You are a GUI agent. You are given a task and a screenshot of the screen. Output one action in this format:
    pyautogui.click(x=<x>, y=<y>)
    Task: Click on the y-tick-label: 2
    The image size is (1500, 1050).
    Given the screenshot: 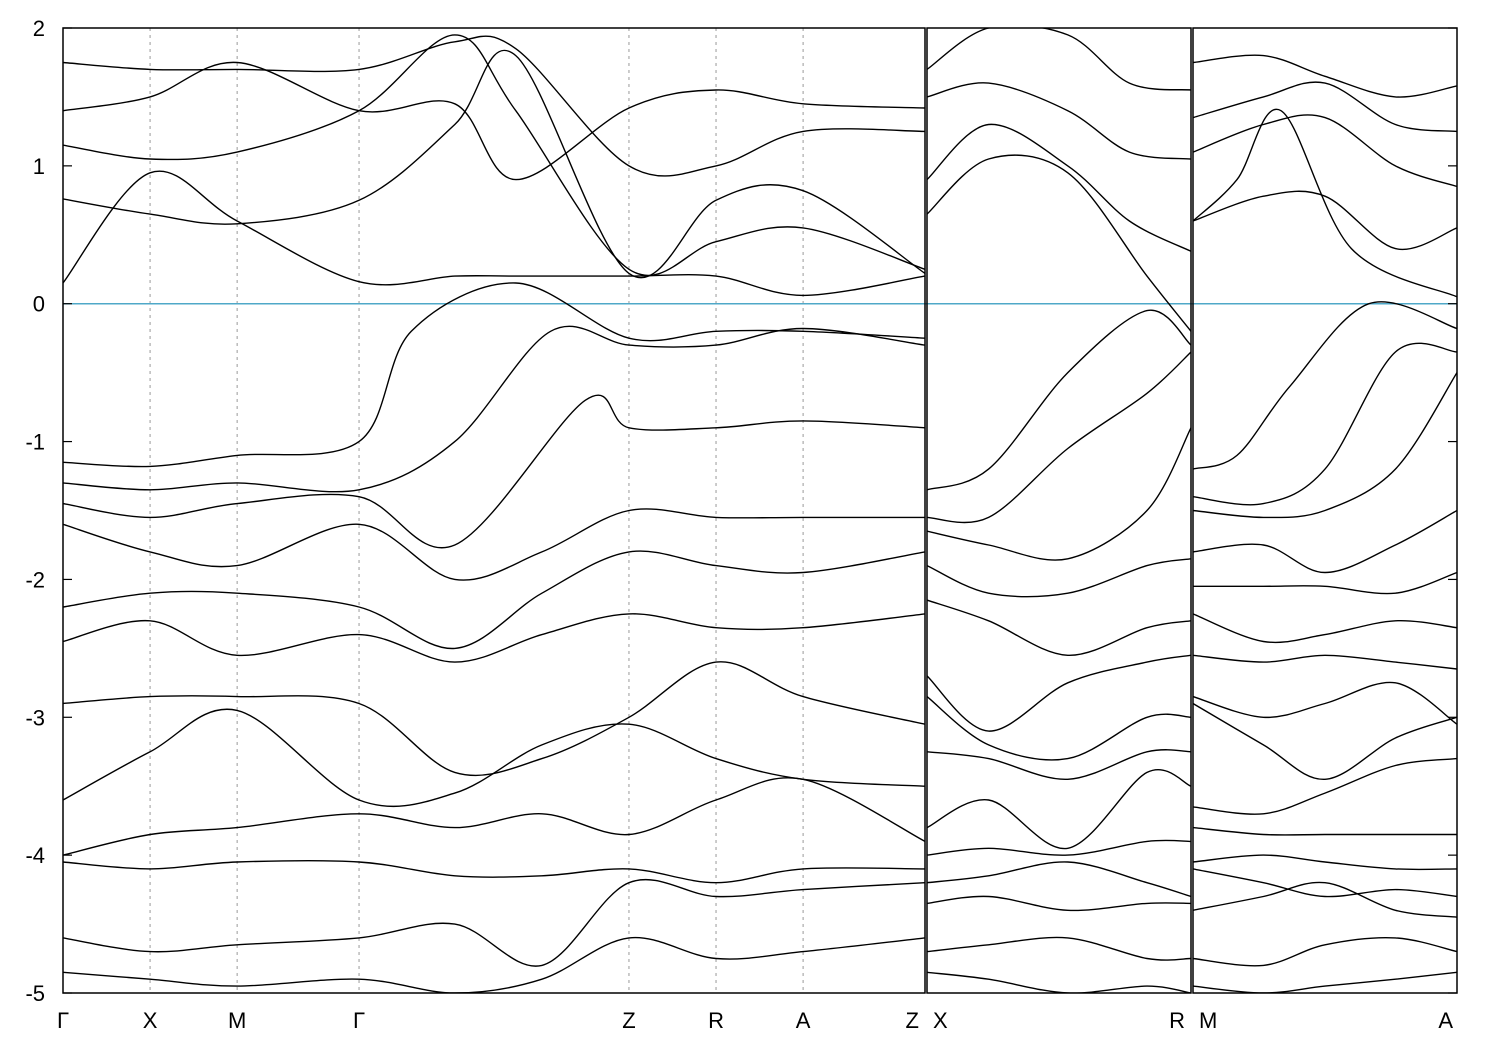 What is the action you would take?
    pyautogui.click(x=39, y=28)
    